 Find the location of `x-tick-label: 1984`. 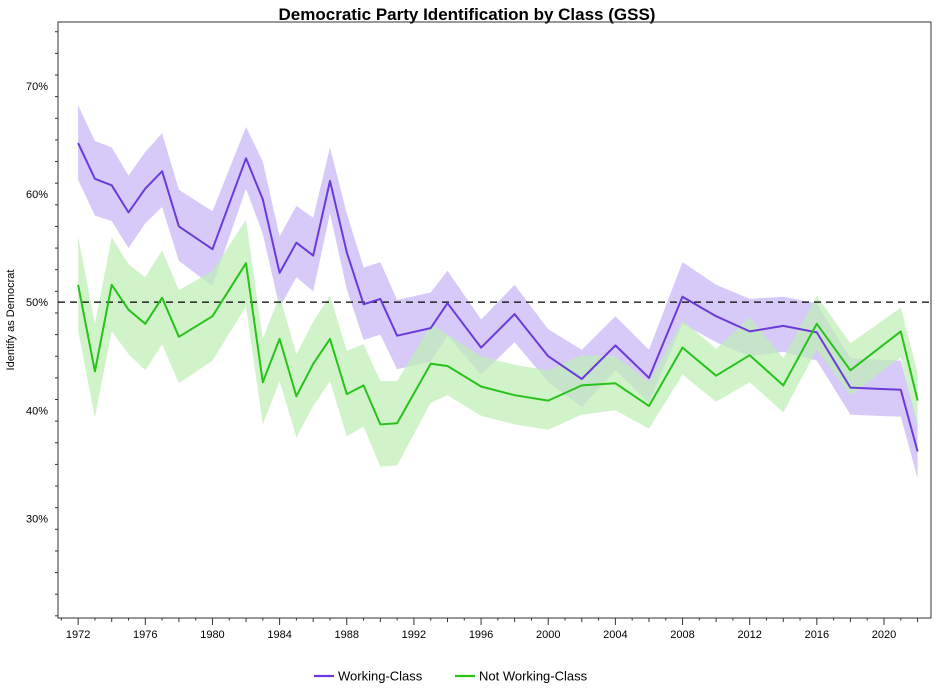

x-tick-label: 1984 is located at coordinates (279, 635).